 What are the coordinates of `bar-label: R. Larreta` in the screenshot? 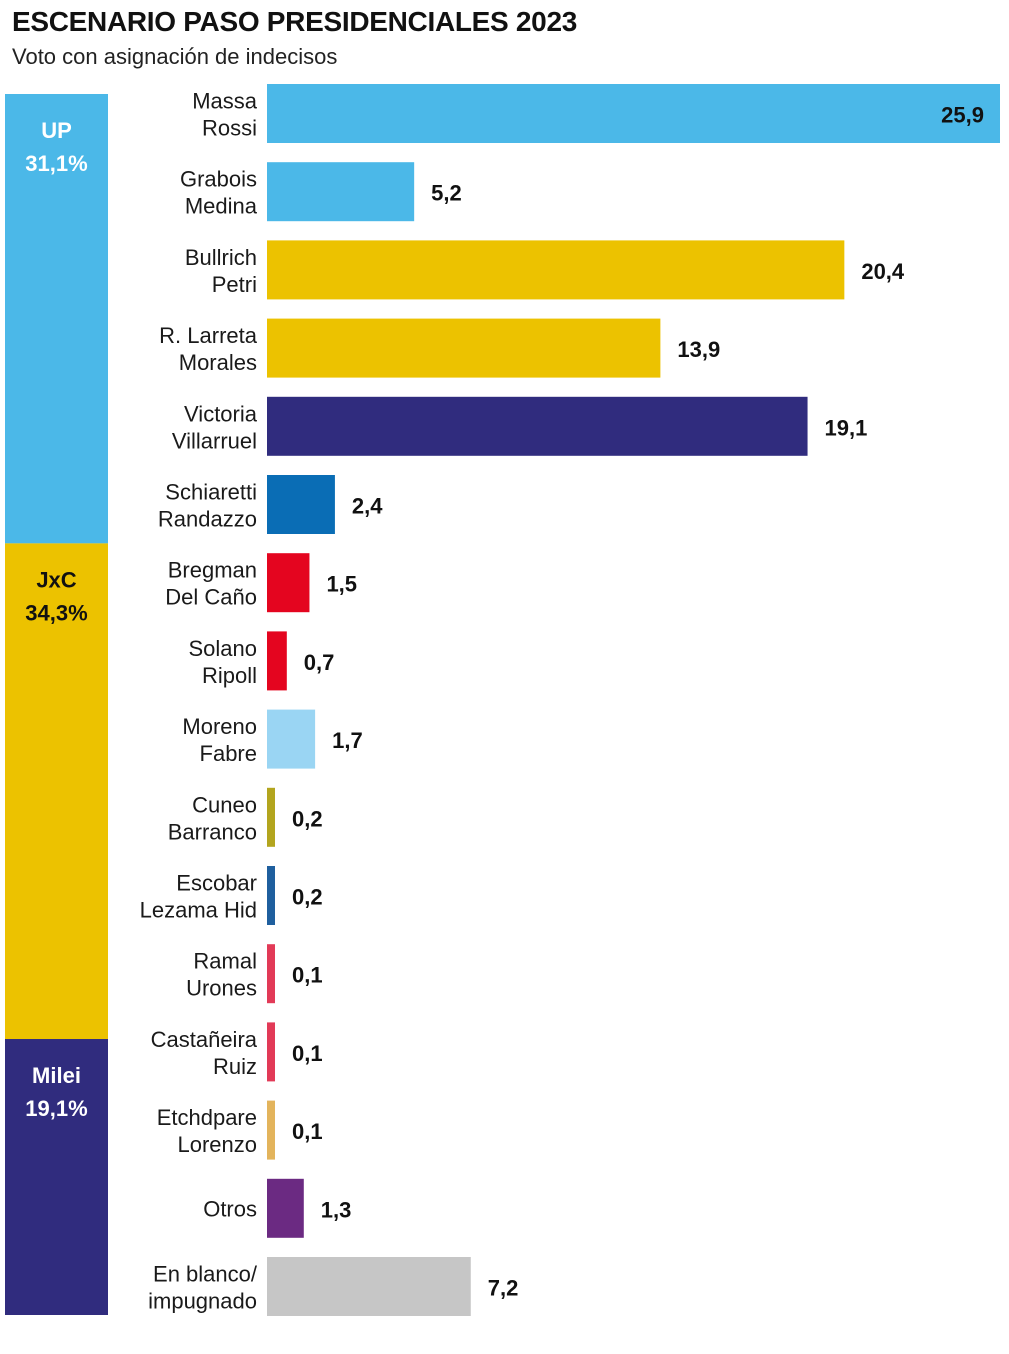 It's located at (208, 335).